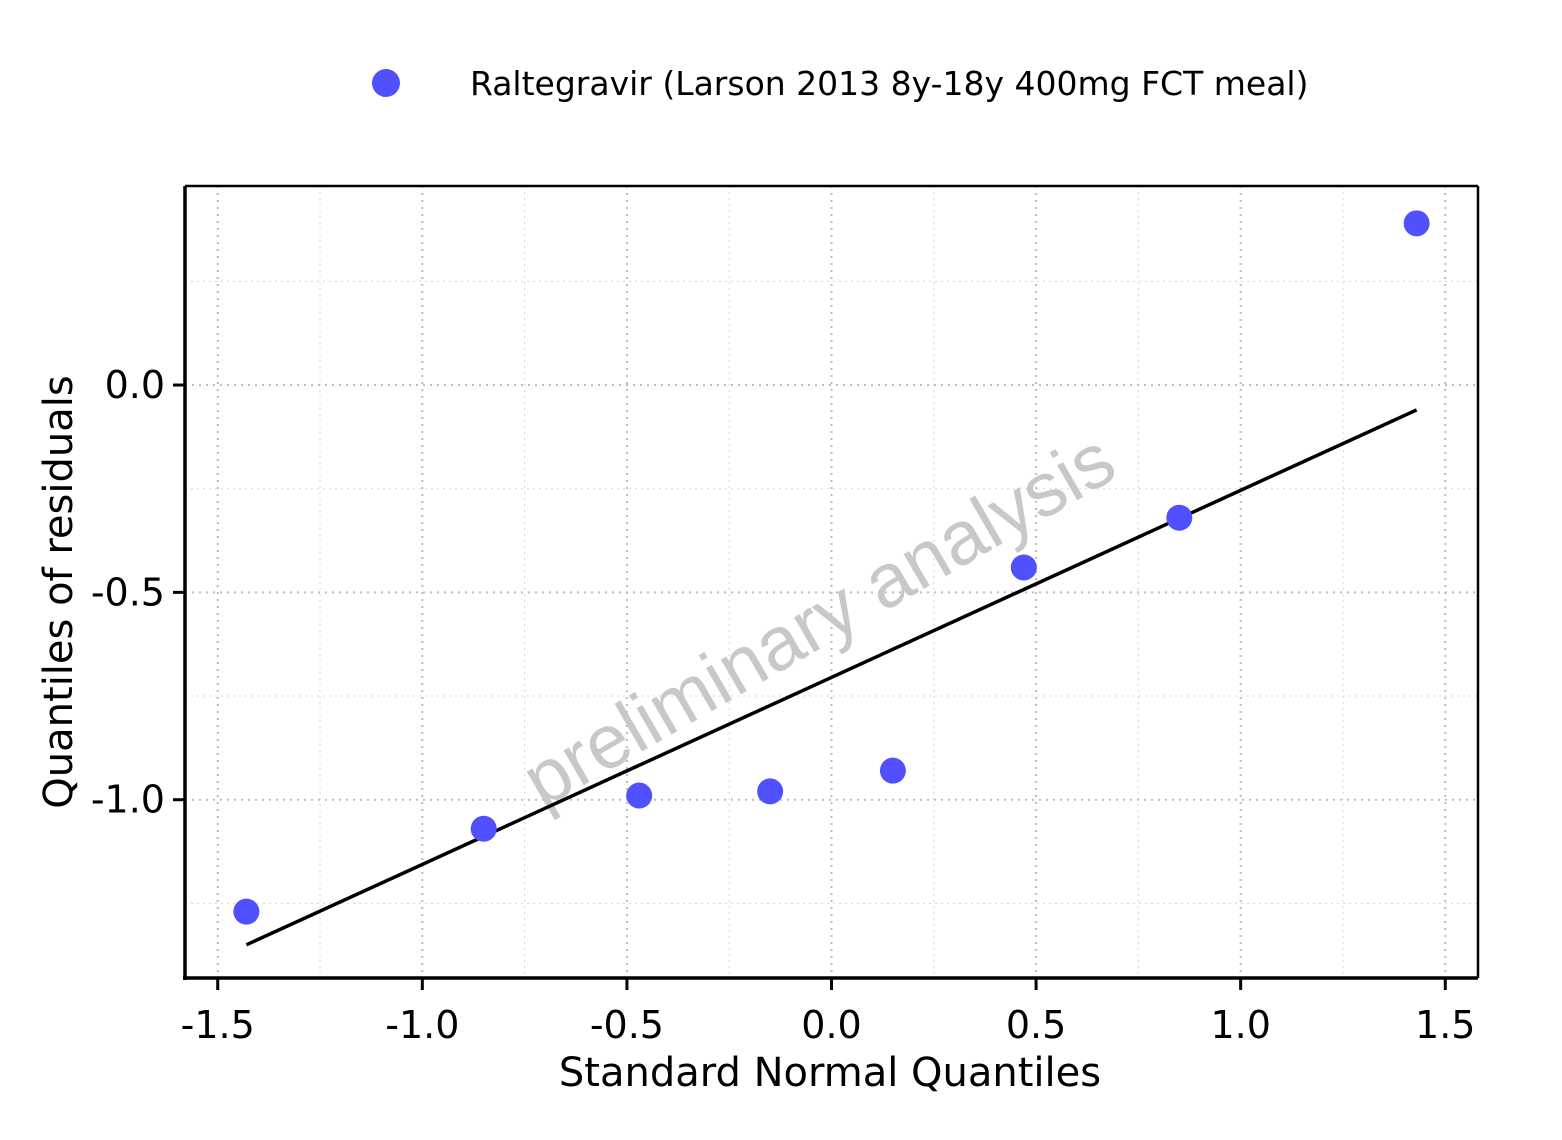 The width and height of the screenshot is (1562, 1140). I want to click on x-tick-label: -1.5, so click(218, 1025).